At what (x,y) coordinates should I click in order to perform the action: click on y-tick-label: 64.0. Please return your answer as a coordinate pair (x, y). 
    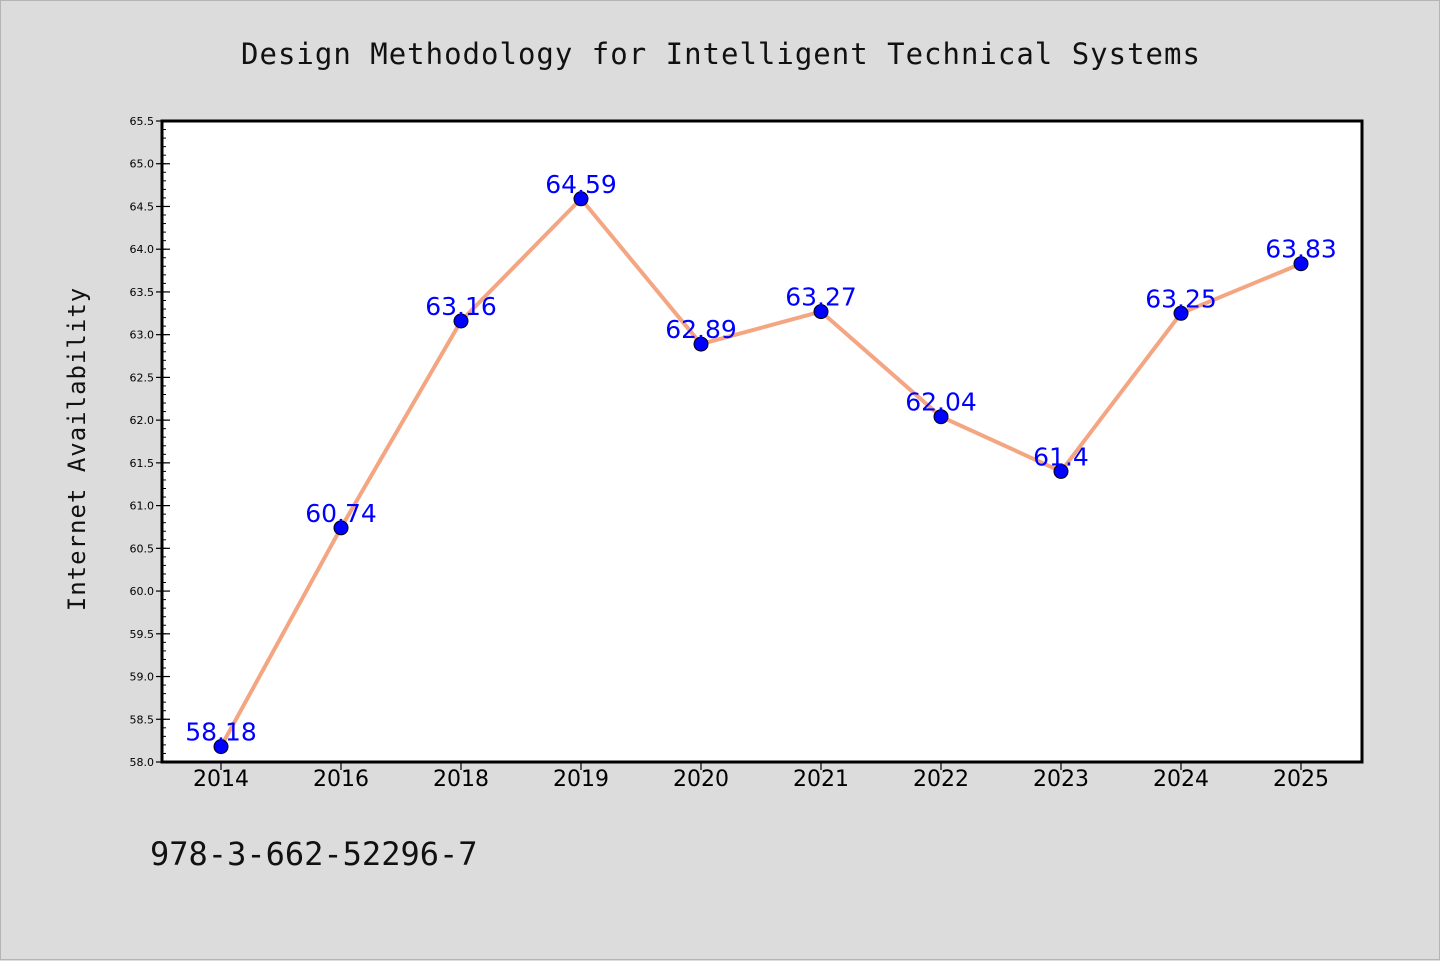
    Looking at the image, I should click on (142, 249).